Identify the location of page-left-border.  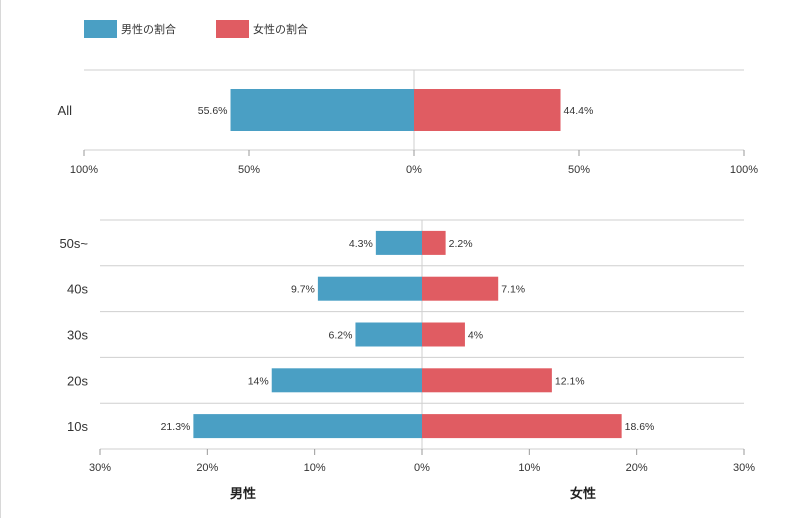
(0, 259).